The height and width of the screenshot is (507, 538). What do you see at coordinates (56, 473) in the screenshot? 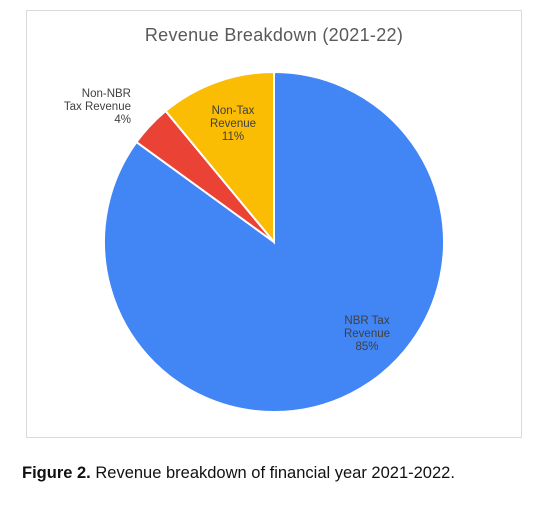
I see `caption-prefix: Figure 2.` at bounding box center [56, 473].